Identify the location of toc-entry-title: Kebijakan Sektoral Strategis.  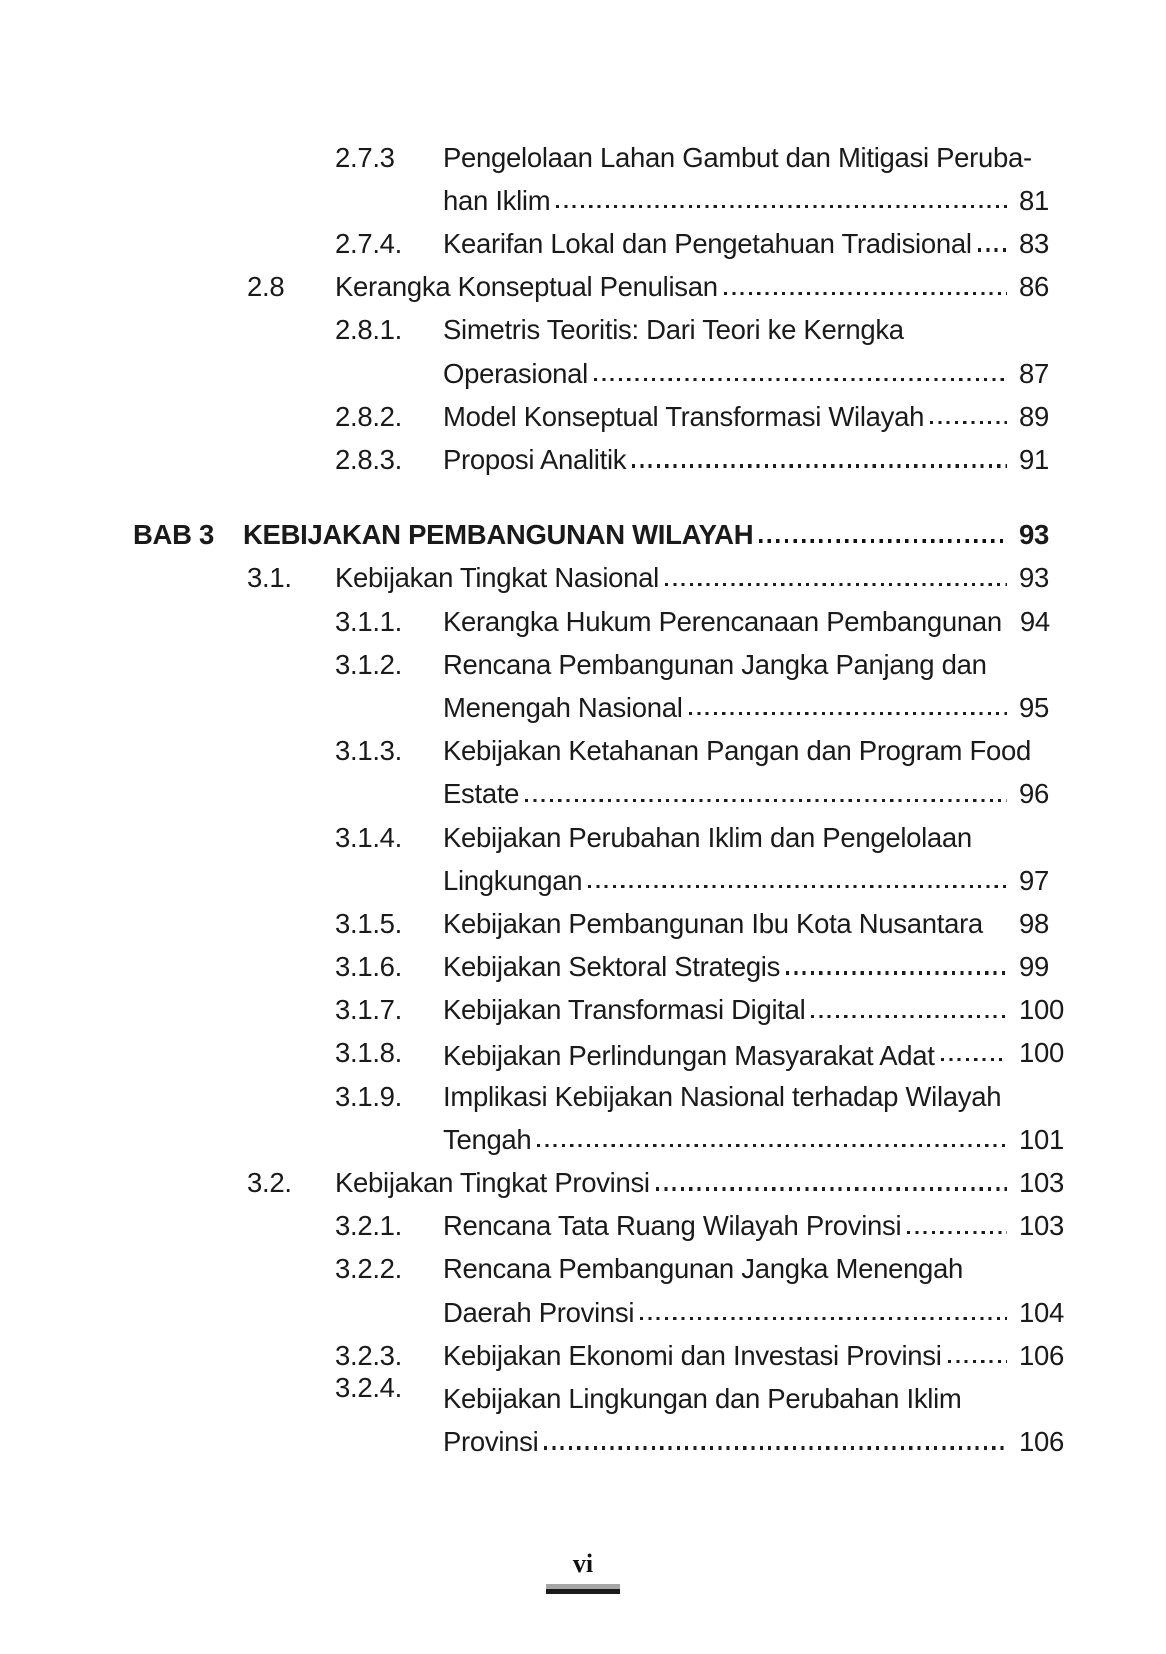
(612, 967).